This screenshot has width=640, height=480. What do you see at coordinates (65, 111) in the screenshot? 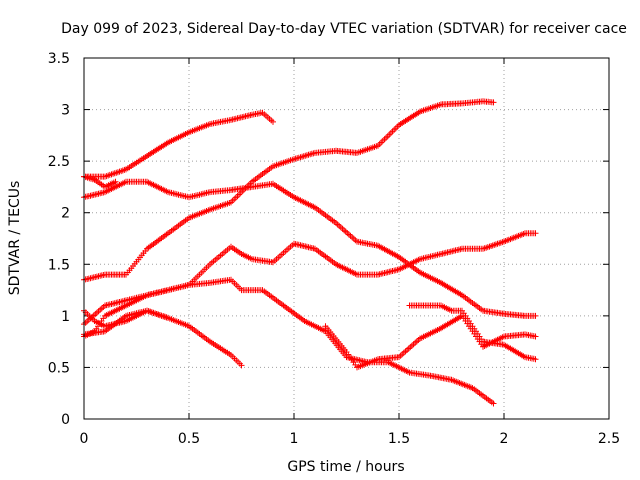
I see `y-tick-label: 3` at bounding box center [65, 111].